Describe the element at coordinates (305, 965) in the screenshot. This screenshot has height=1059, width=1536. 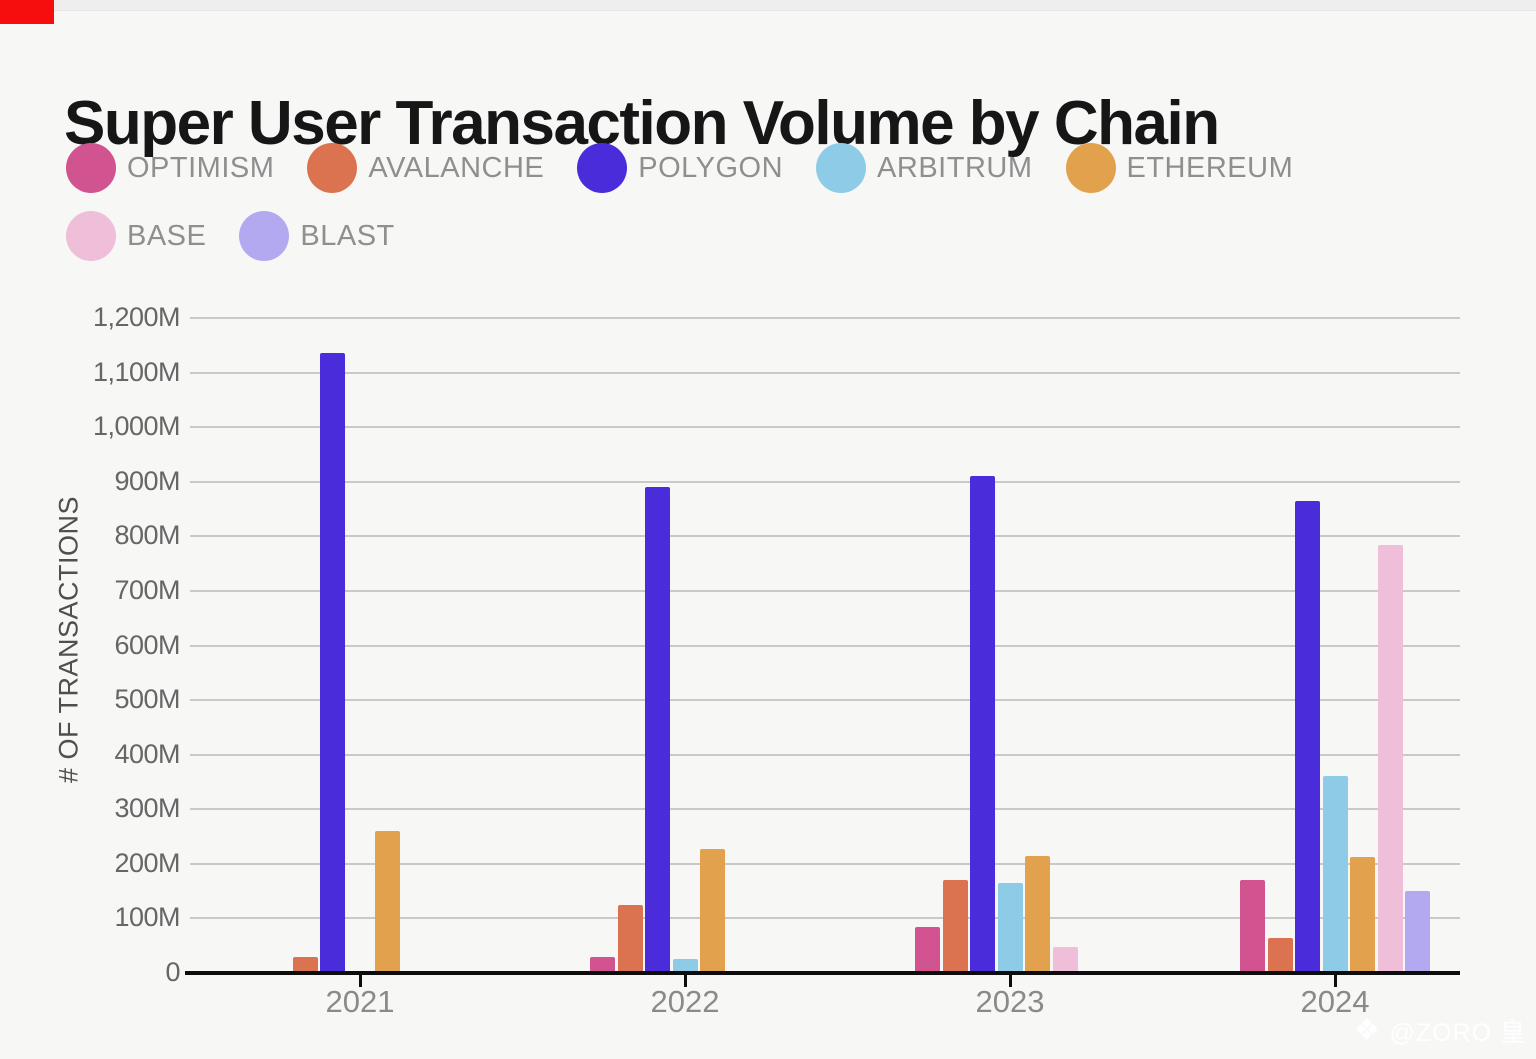
I see `bar-2021-avalanche` at that location.